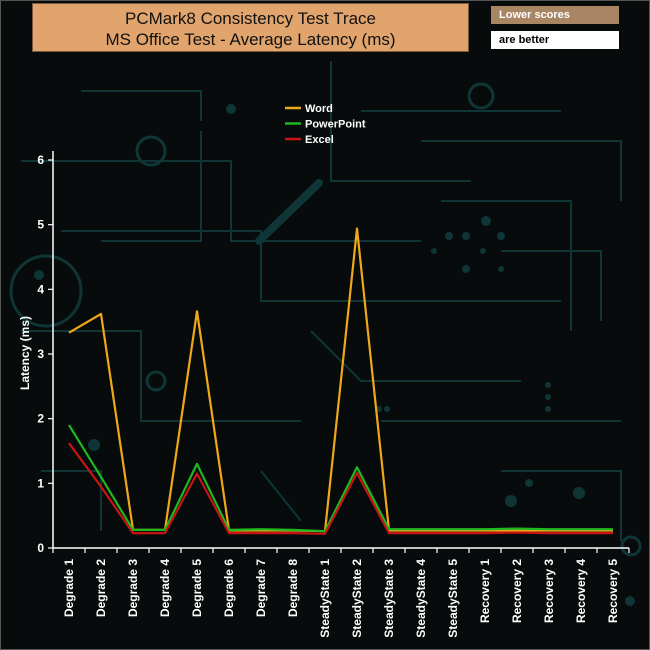 This screenshot has height=650, width=650. I want to click on x-tick-label: SteadyState 1, so click(325, 598).